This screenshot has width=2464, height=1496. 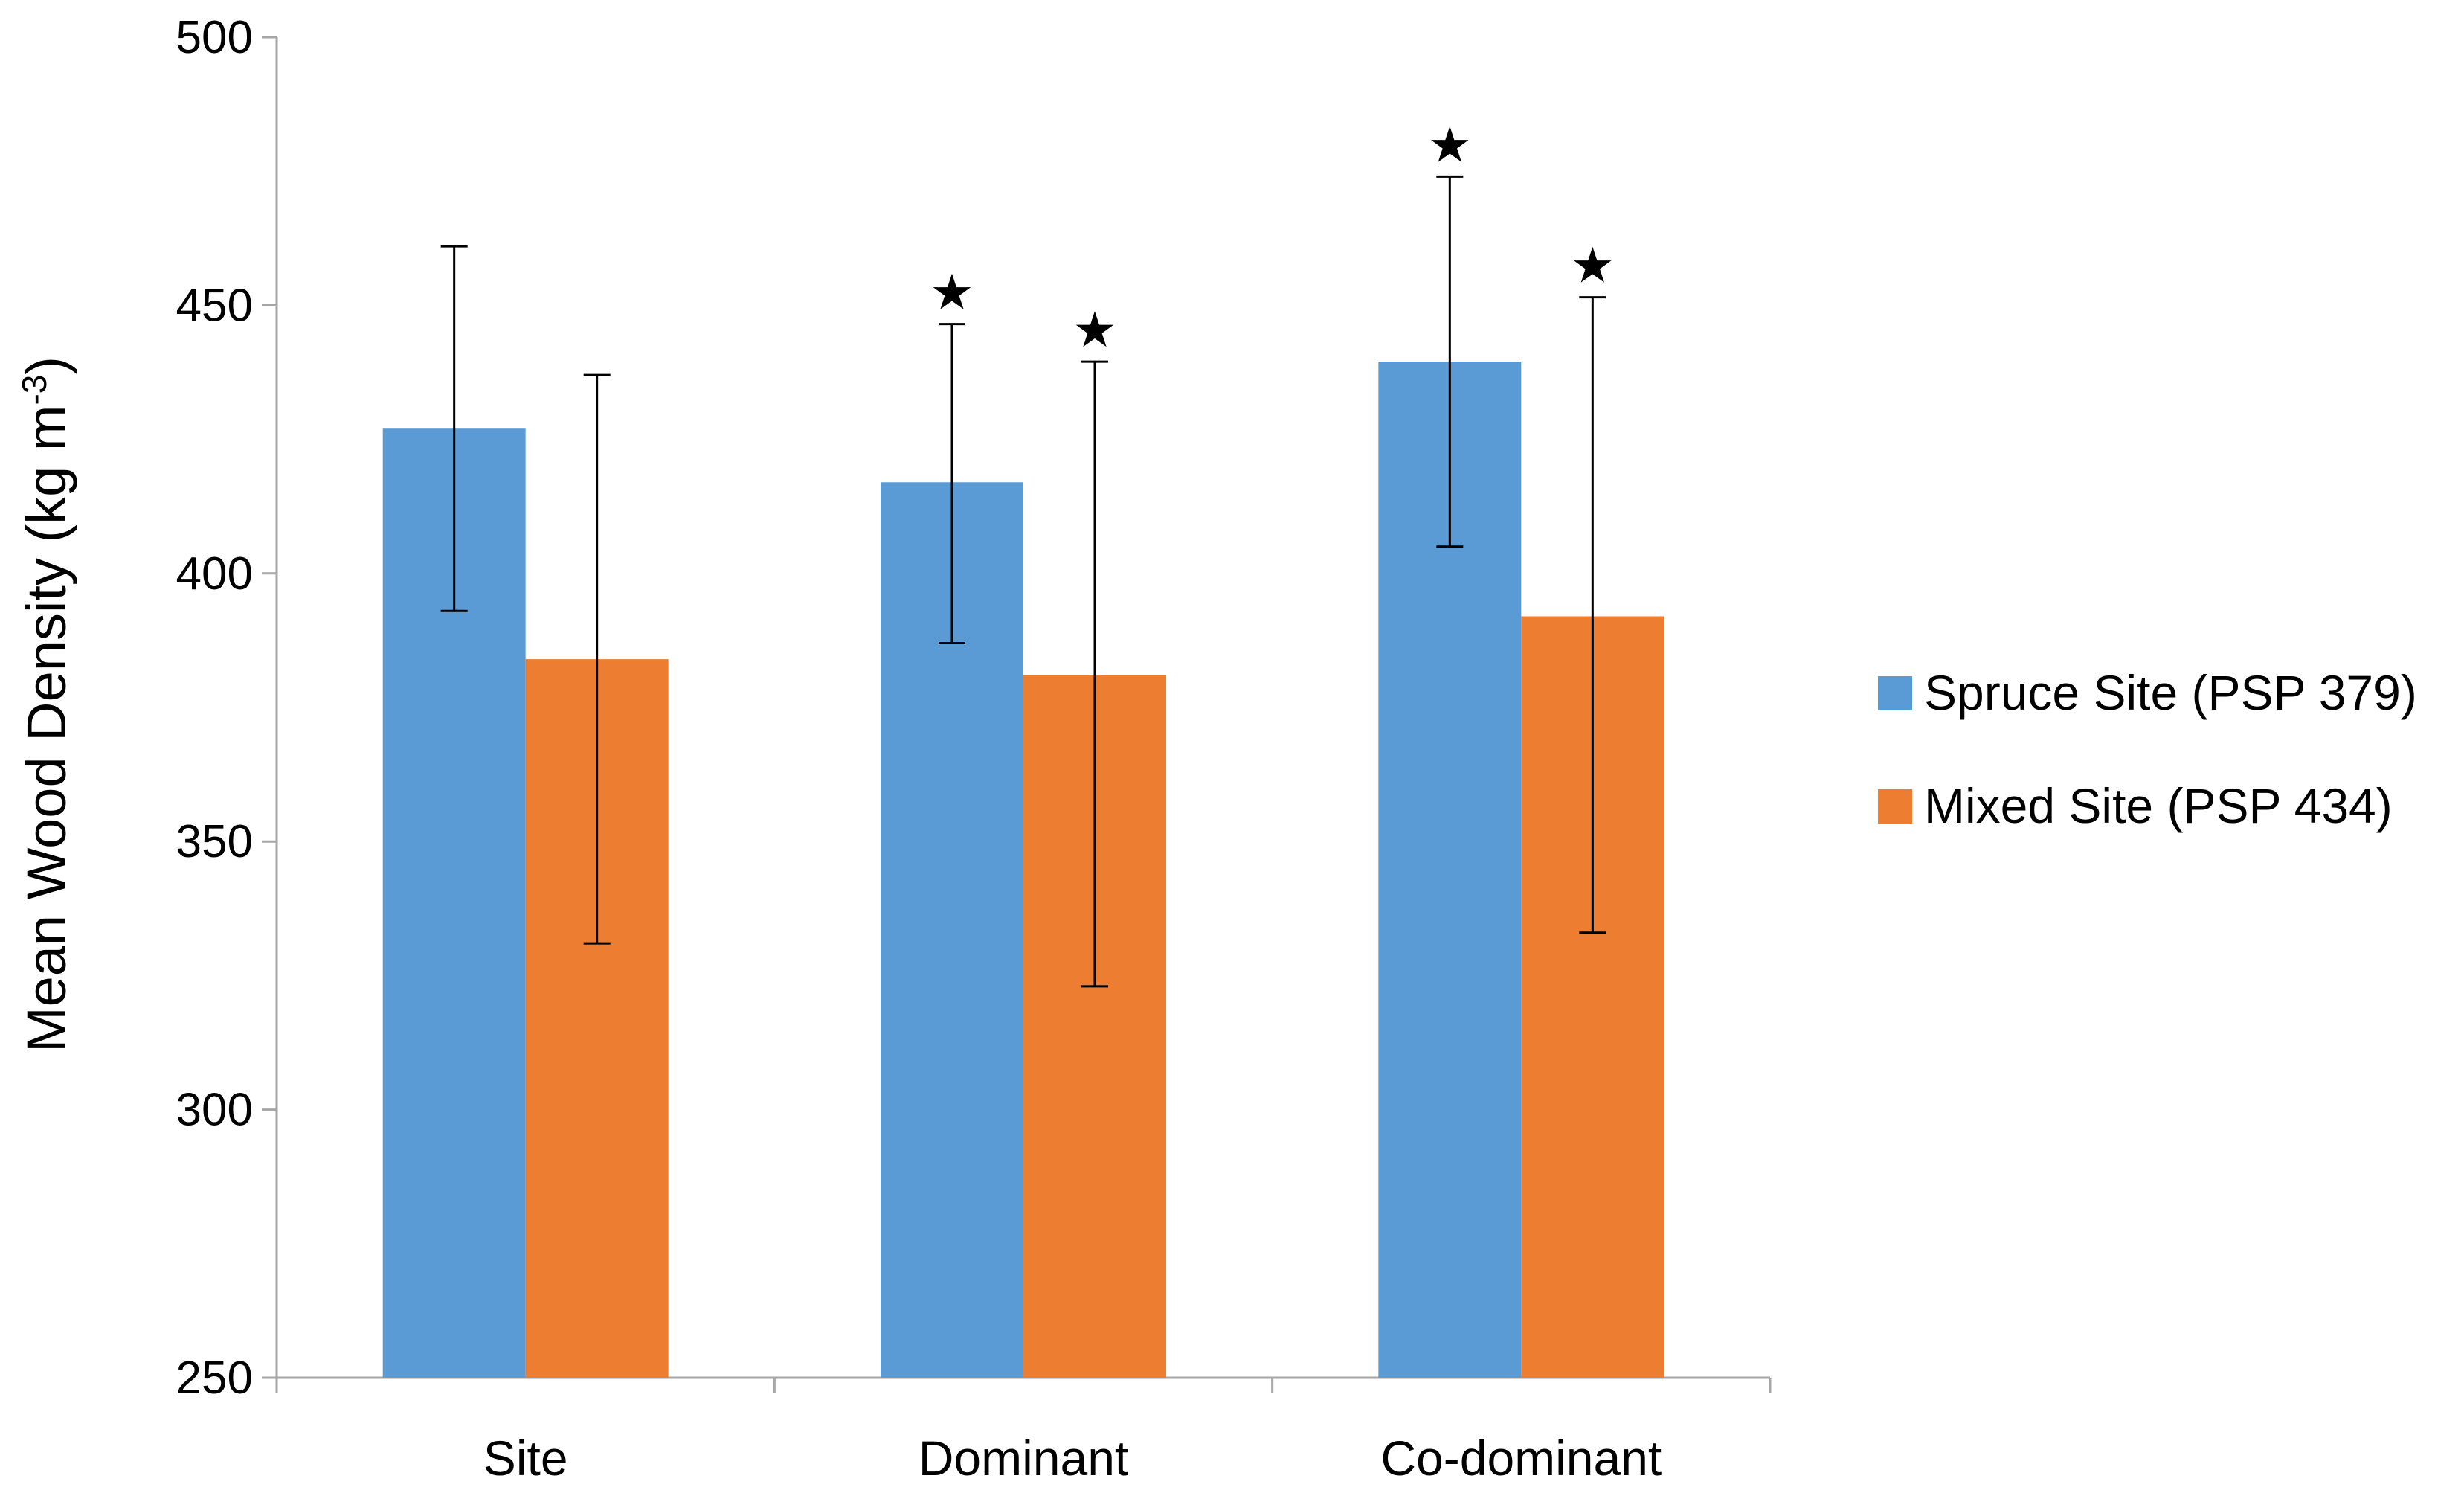 What do you see at coordinates (214, 1378) in the screenshot?
I see `y-tick-label: 250` at bounding box center [214, 1378].